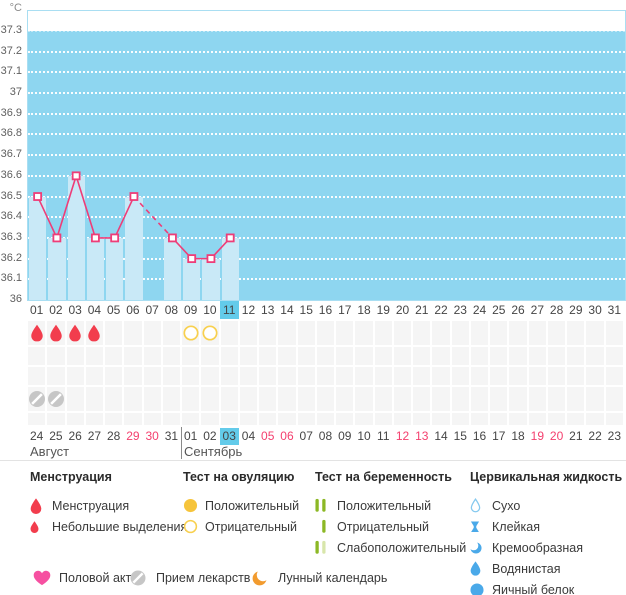 The image size is (626, 595). Describe the element at coordinates (306, 436) in the screenshot. I see `calendar-date-07: 07` at that location.